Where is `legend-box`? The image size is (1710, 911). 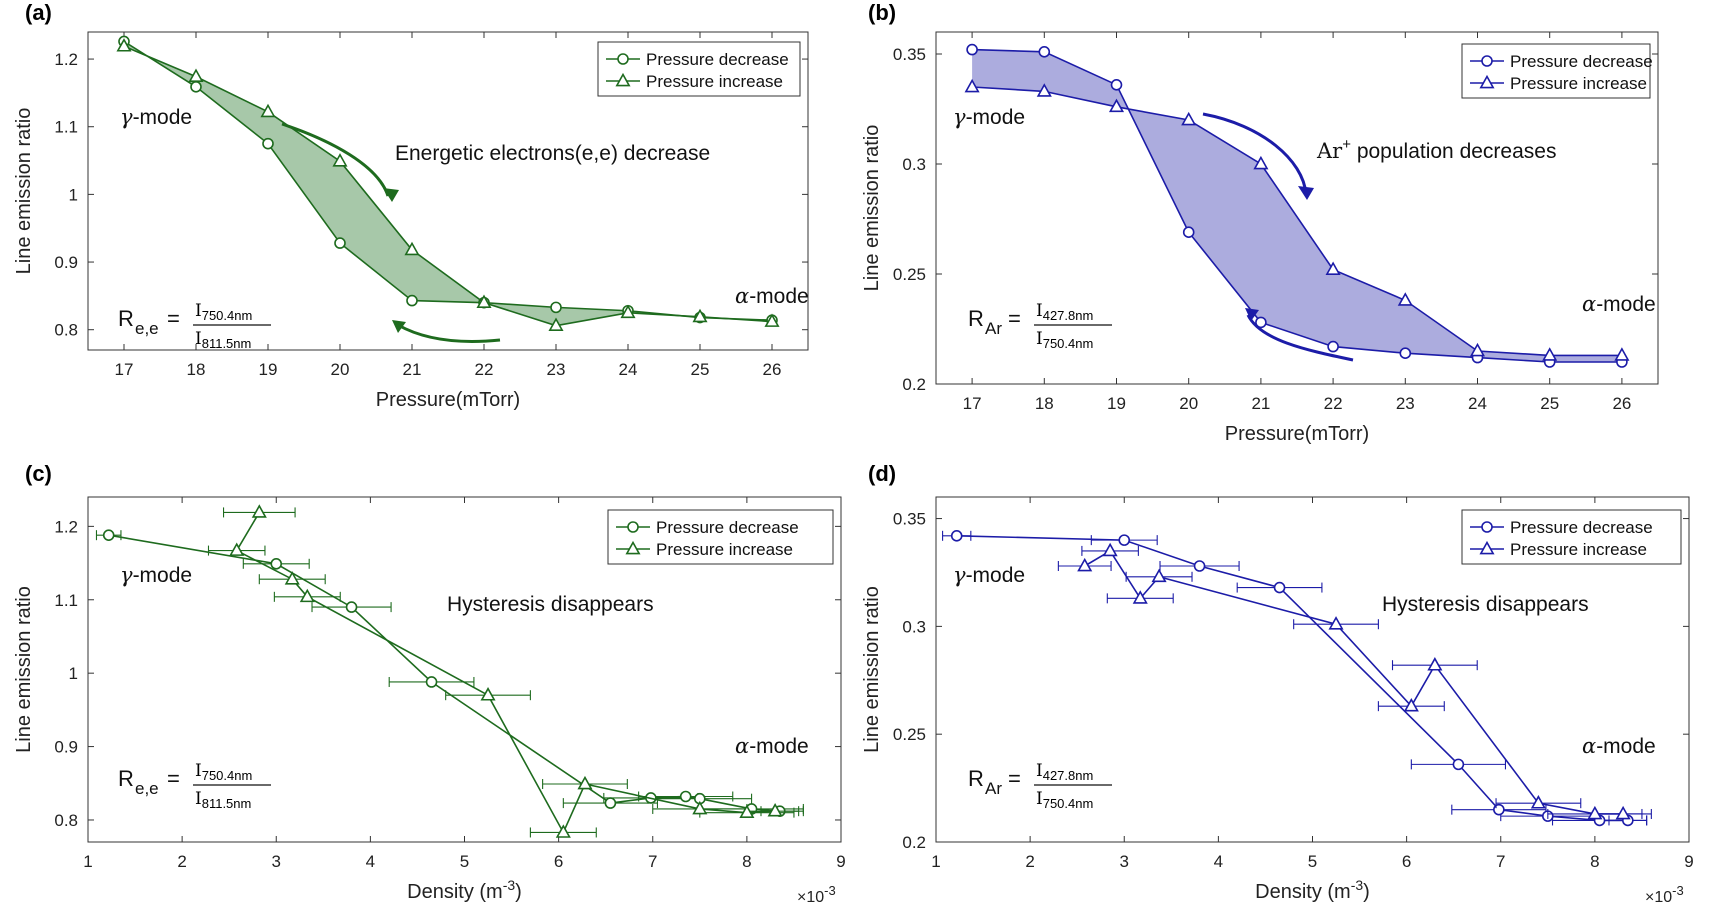
legend-box is located at coordinates (1571, 537).